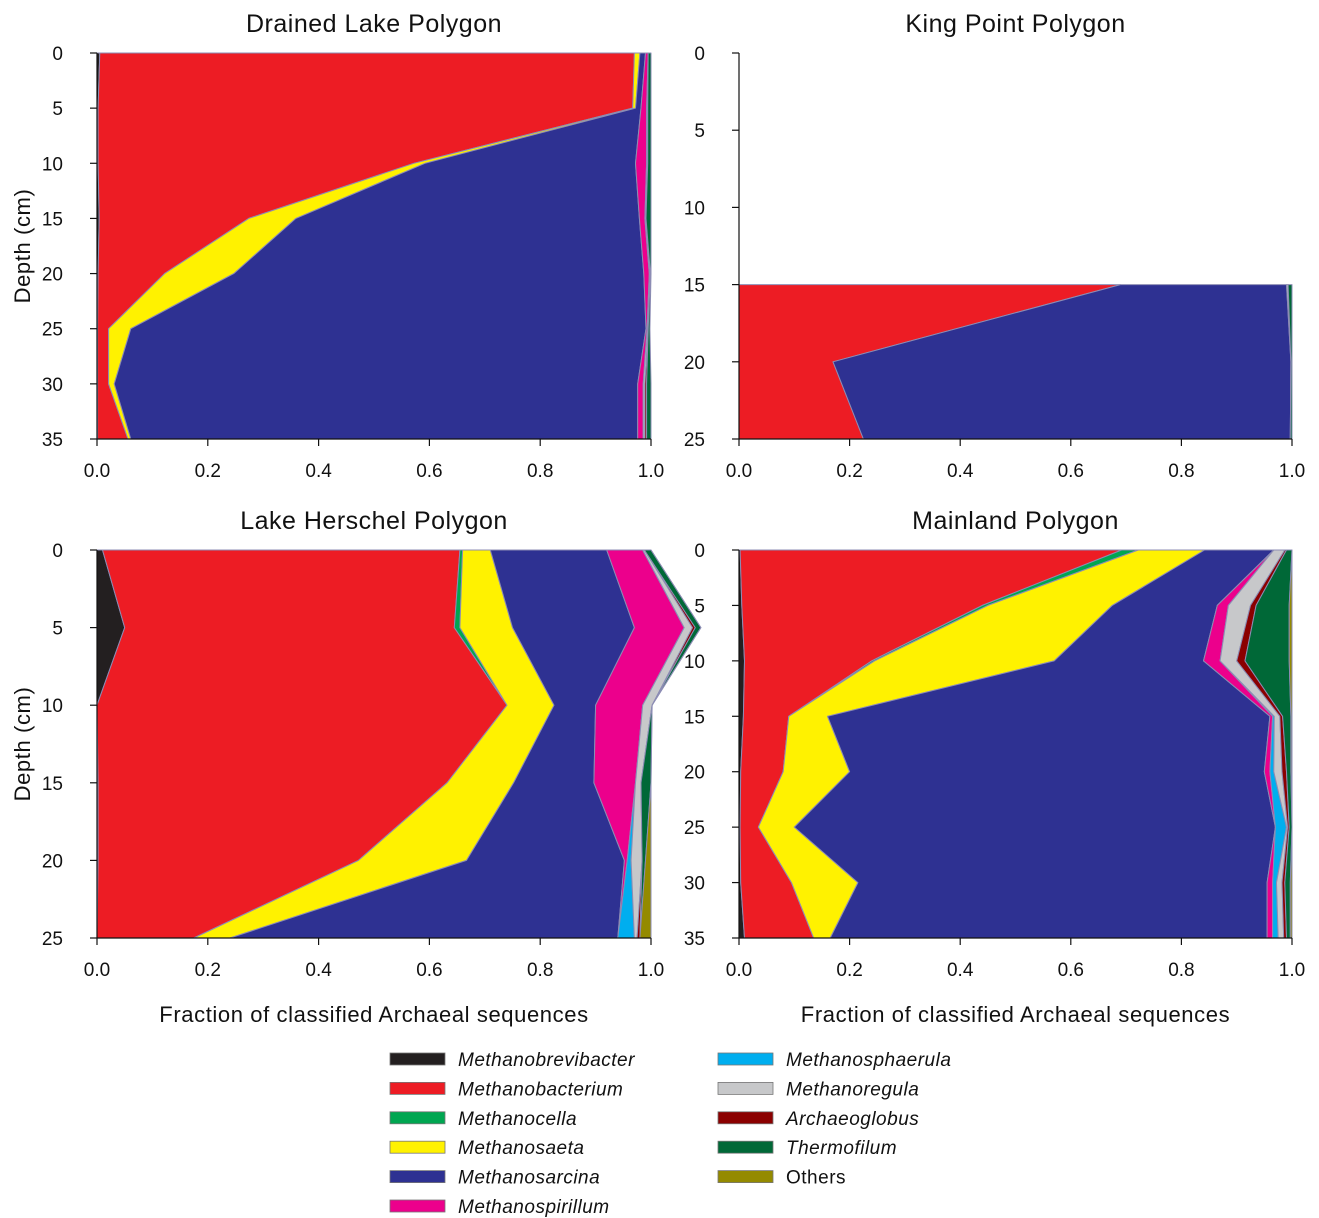 The image size is (1319, 1218). I want to click on legend-item-others: Others, so click(781, 1178).